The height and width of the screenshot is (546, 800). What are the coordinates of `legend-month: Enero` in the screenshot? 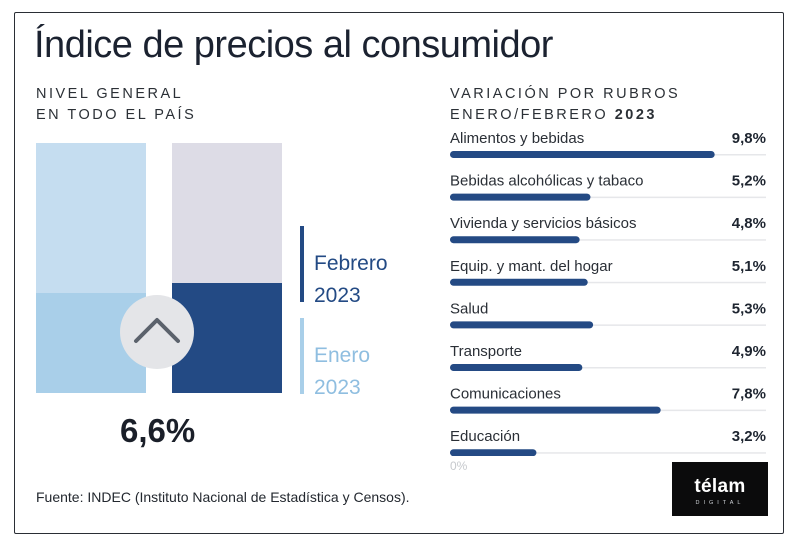 It's located at (342, 355).